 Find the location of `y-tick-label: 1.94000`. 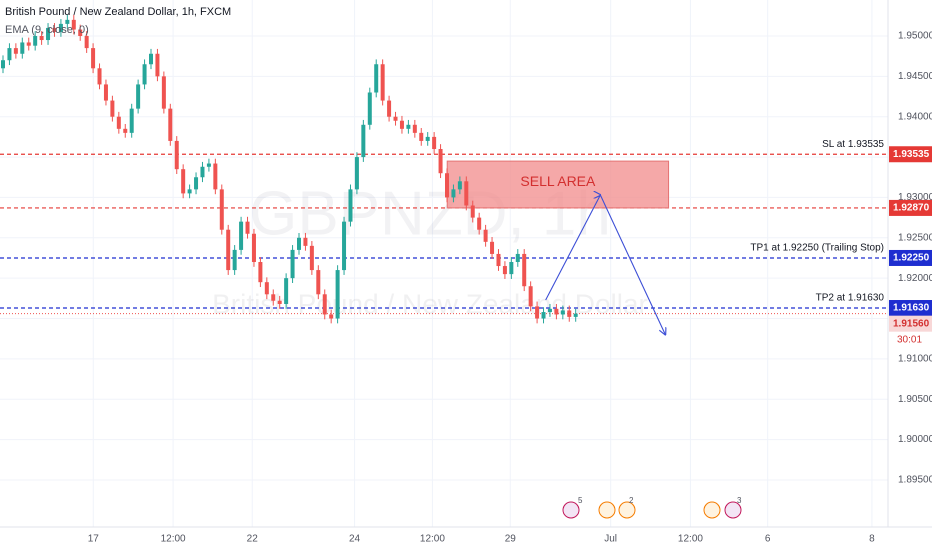

y-tick-label: 1.94000 is located at coordinates (915, 116).